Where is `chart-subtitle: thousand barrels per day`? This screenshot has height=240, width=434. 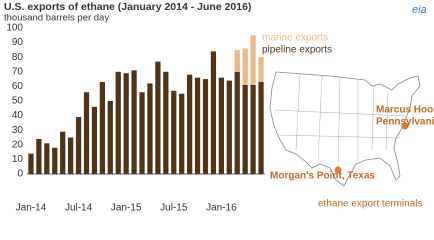
chart-subtitle: thousand barrels per day is located at coordinates (56, 18).